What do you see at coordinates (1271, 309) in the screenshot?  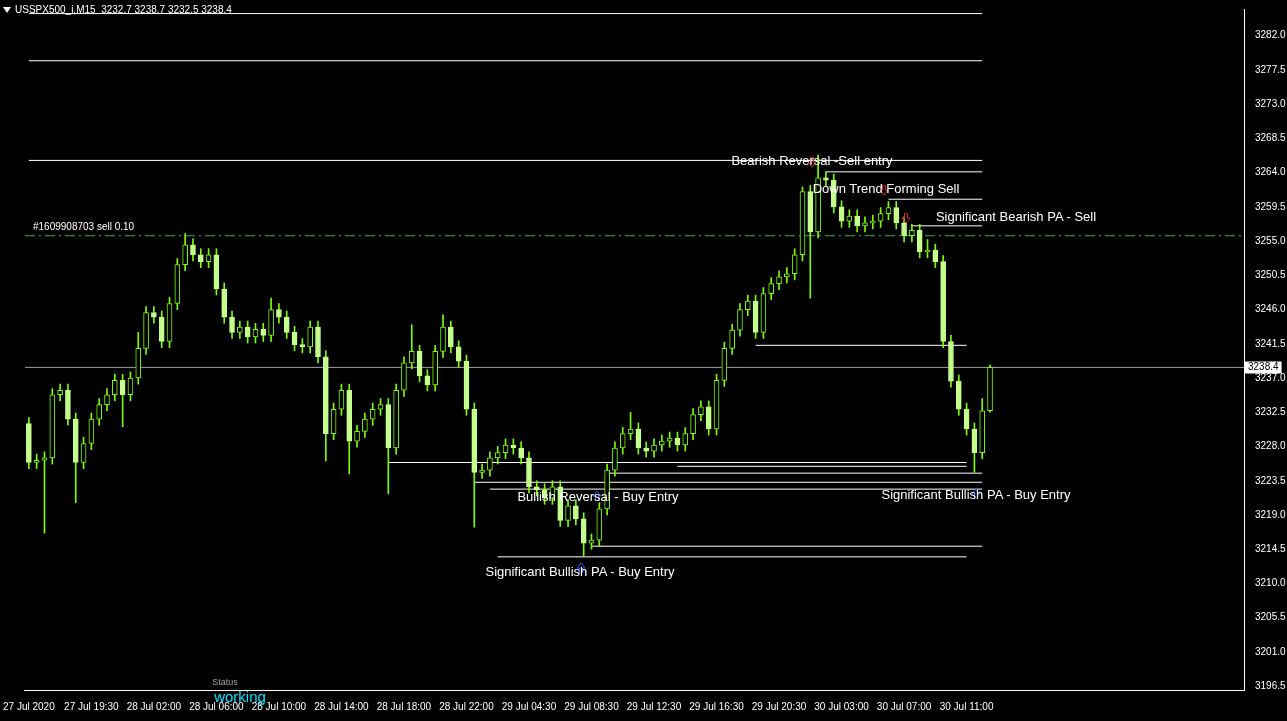 I see `y-tick-label: 3246.0` at bounding box center [1271, 309].